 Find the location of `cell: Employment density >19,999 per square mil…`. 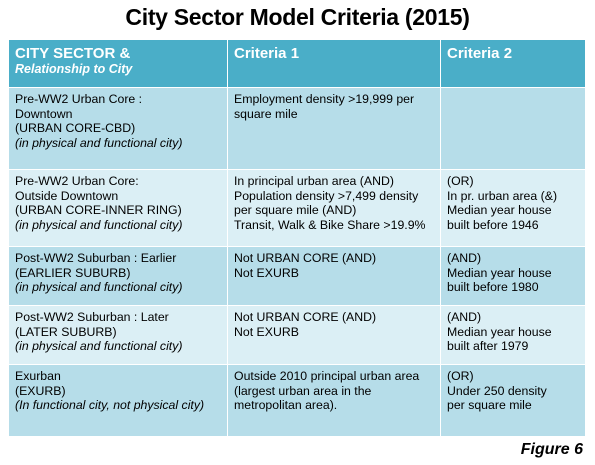

cell: Employment density >19,999 per square mil… is located at coordinates (334, 128).